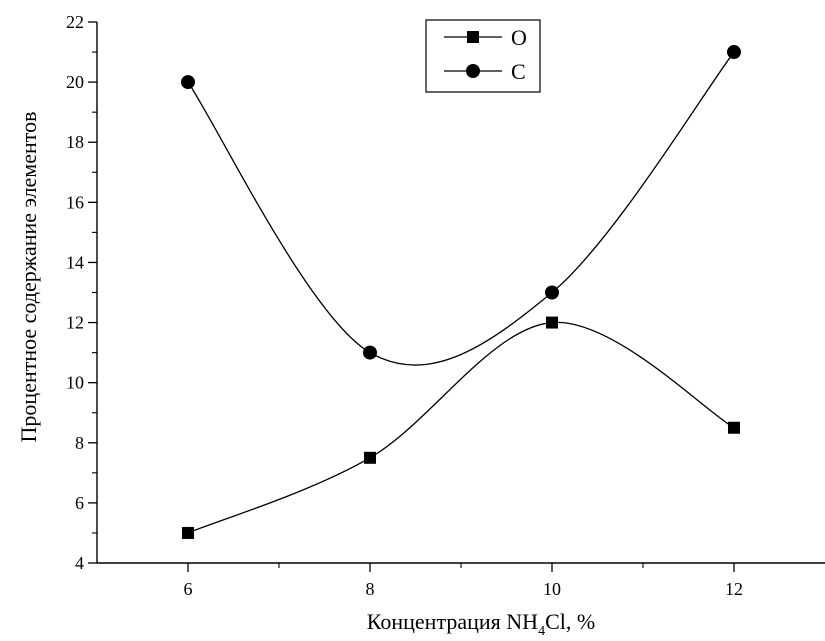 This screenshot has height=641, width=825. What do you see at coordinates (75, 82) in the screenshot?
I see `y-tick-label: 20` at bounding box center [75, 82].